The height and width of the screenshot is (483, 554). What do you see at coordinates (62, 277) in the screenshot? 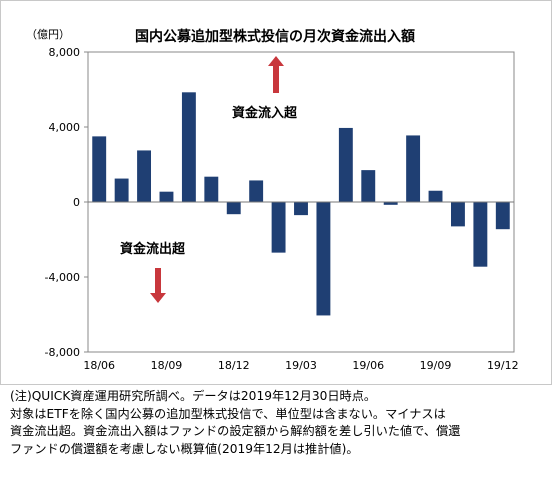
I see `y-tick-label: -4,000` at bounding box center [62, 277].